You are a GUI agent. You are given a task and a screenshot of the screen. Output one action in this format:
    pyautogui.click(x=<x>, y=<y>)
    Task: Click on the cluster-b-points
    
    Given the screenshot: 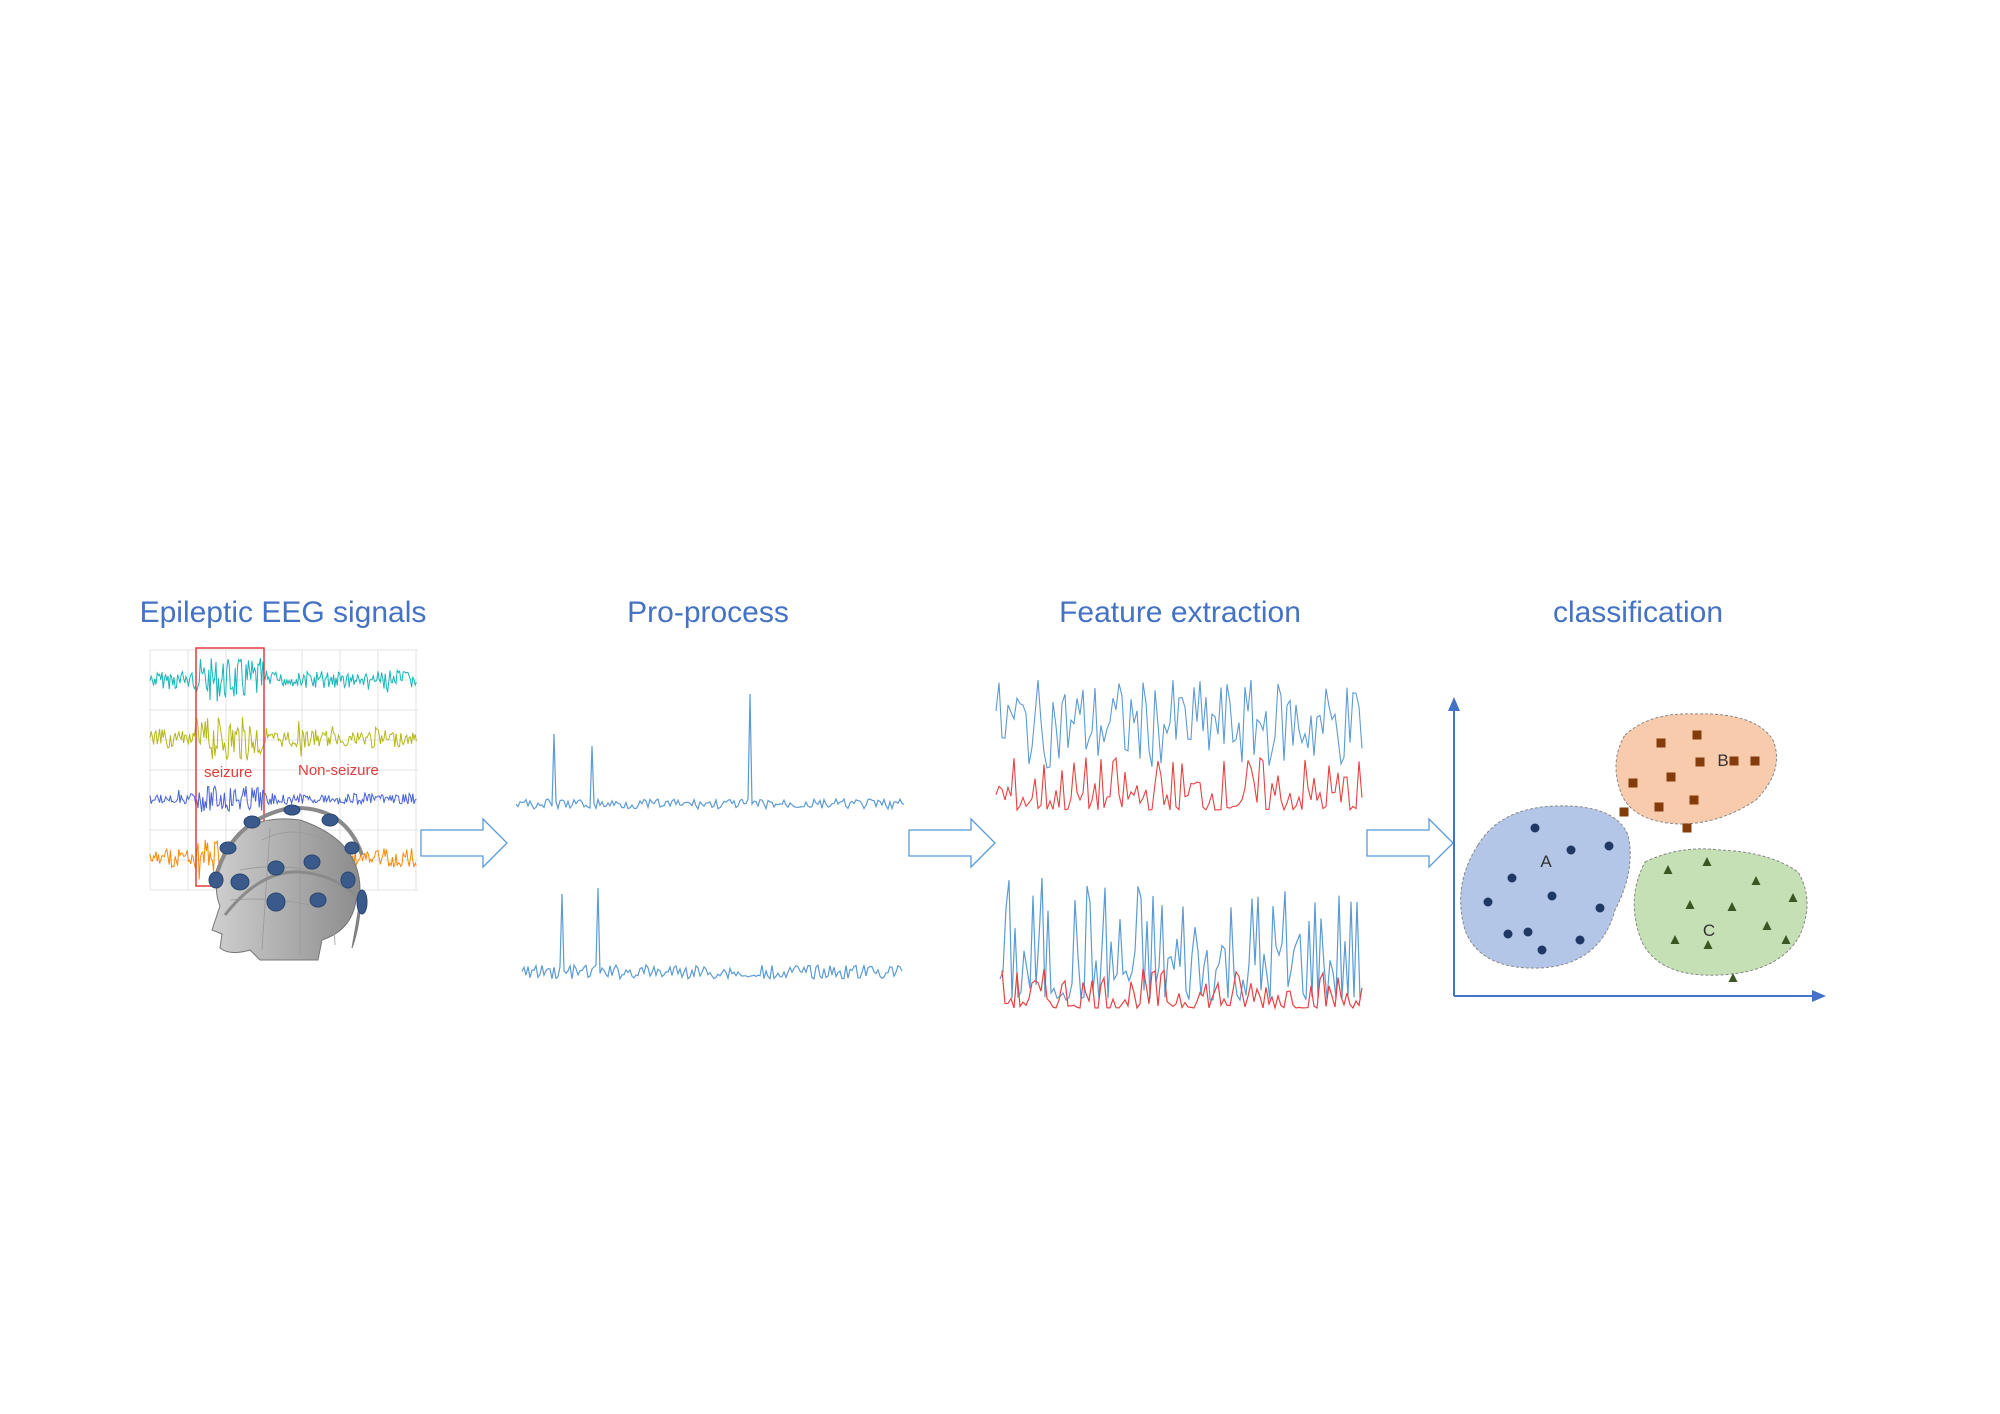 What is the action you would take?
    pyautogui.click(x=1689, y=781)
    